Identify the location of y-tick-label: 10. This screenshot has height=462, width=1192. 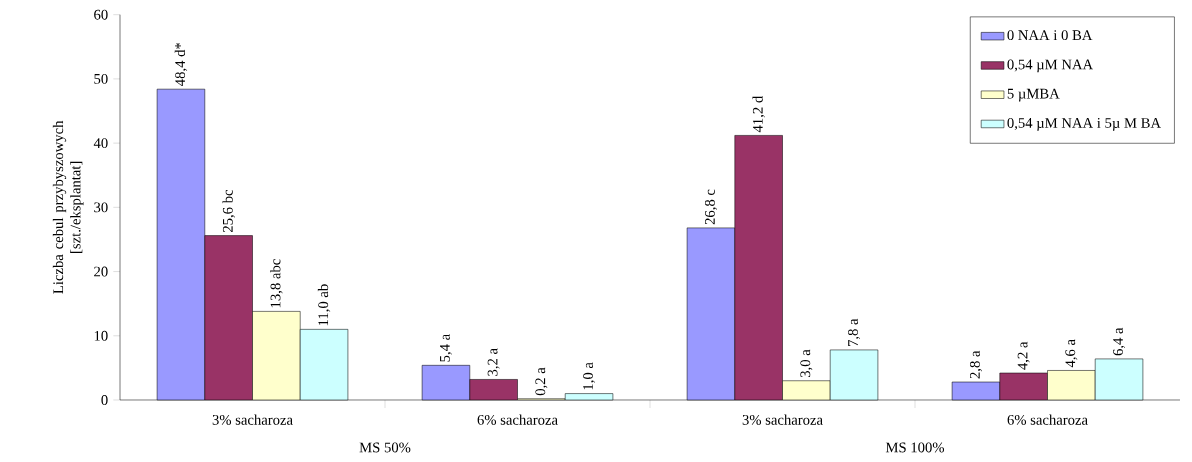
(101, 335).